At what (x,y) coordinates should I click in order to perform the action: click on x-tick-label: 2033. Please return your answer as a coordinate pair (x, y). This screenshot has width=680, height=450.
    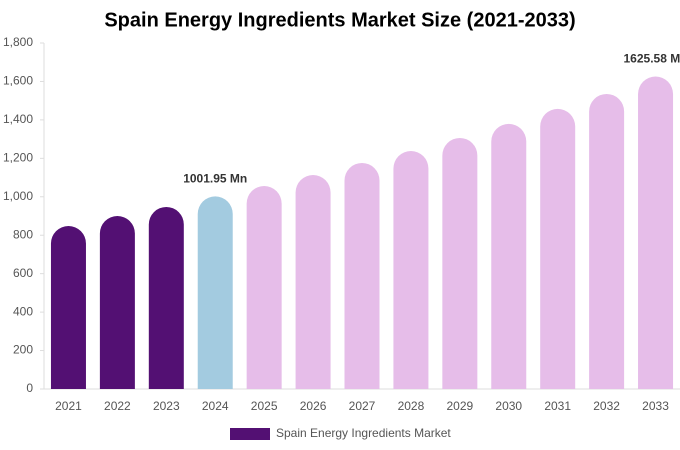
    Looking at the image, I should click on (655, 406).